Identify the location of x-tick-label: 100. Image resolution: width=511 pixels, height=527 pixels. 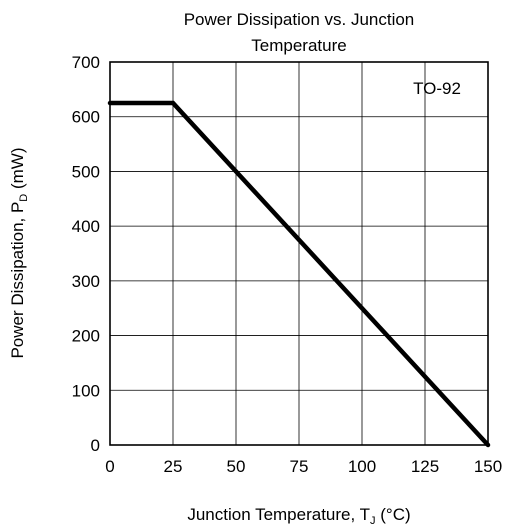
(362, 466).